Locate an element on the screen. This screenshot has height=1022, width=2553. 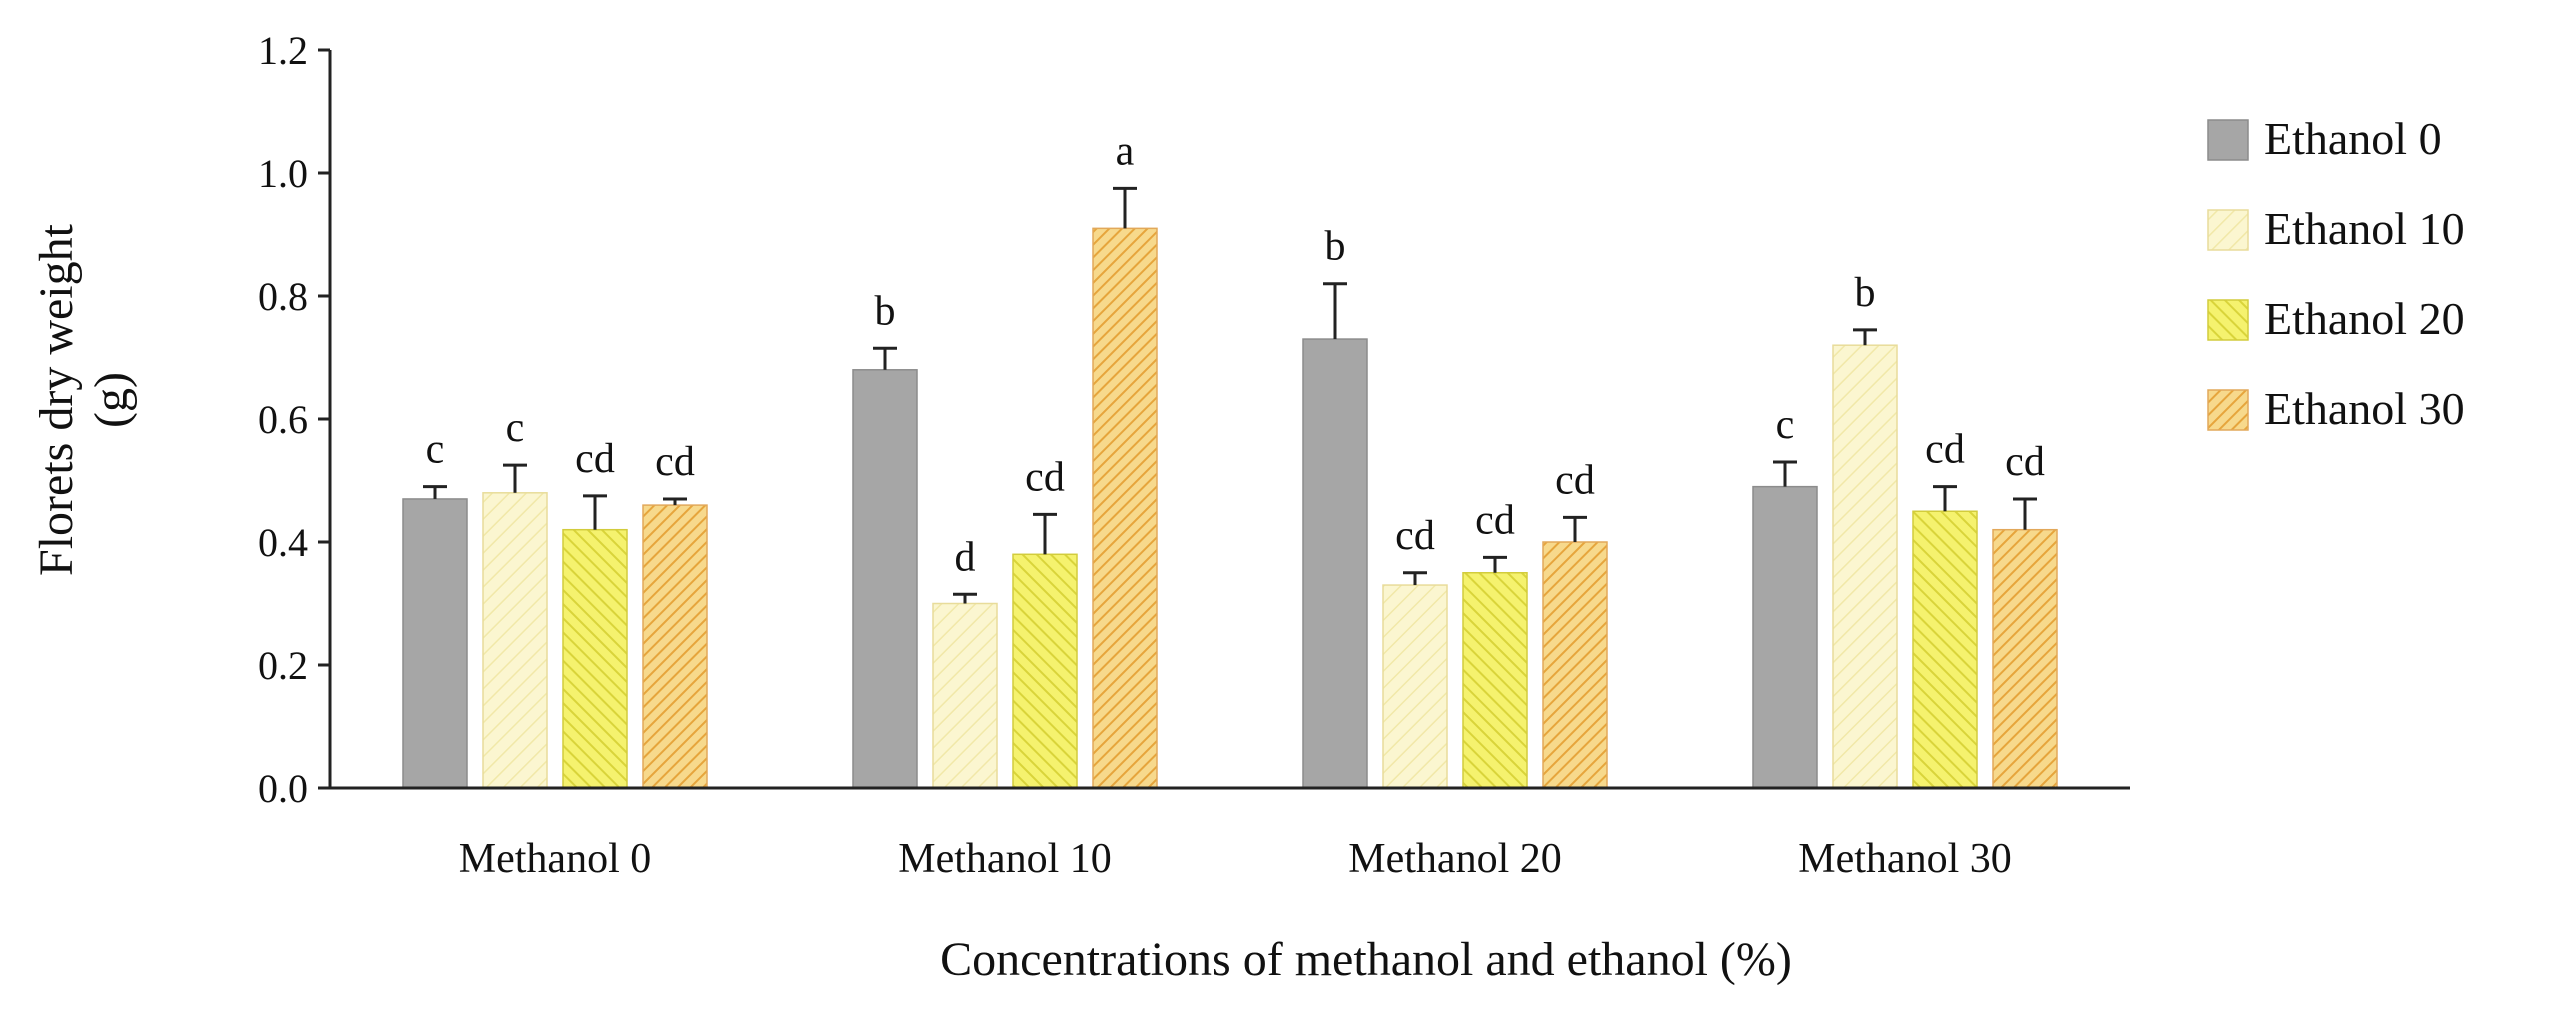
legend-item: Ethanol 20 is located at coordinates (2336, 318).